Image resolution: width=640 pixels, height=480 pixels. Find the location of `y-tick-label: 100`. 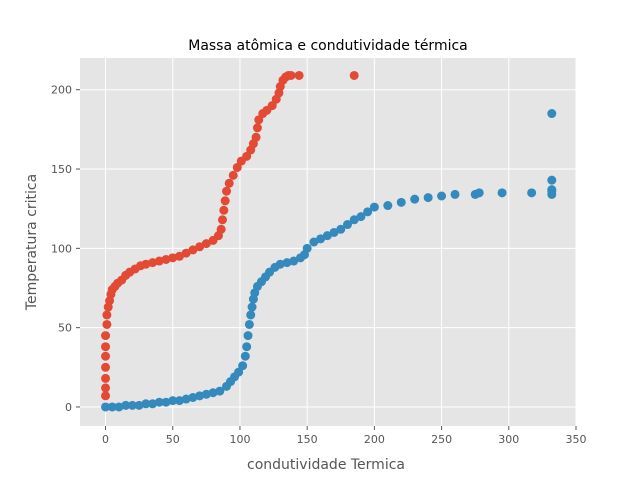

y-tick-label: 100 is located at coordinates (61, 248).